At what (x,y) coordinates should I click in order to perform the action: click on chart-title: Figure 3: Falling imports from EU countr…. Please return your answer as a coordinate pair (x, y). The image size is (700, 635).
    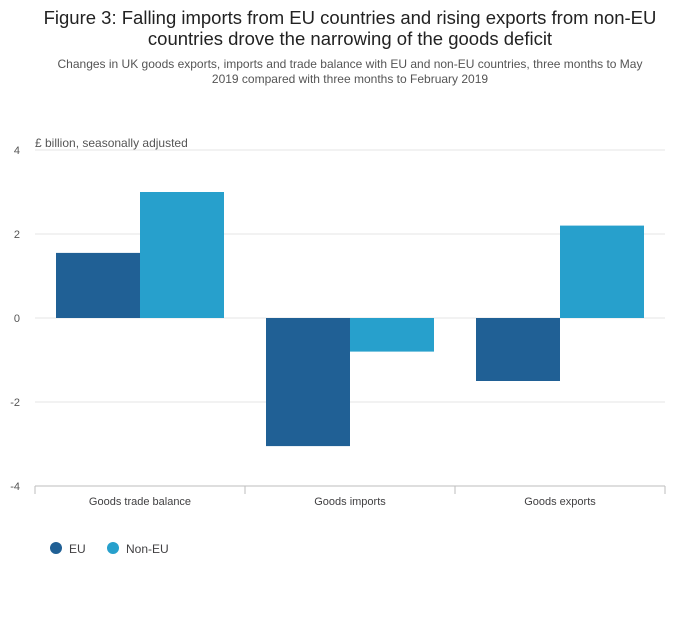
    Looking at the image, I should click on (350, 28).